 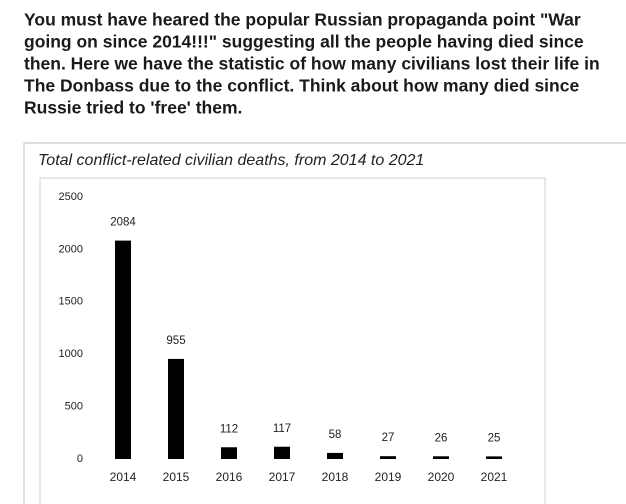 I want to click on y-tick-label: 0, so click(x=80, y=459).